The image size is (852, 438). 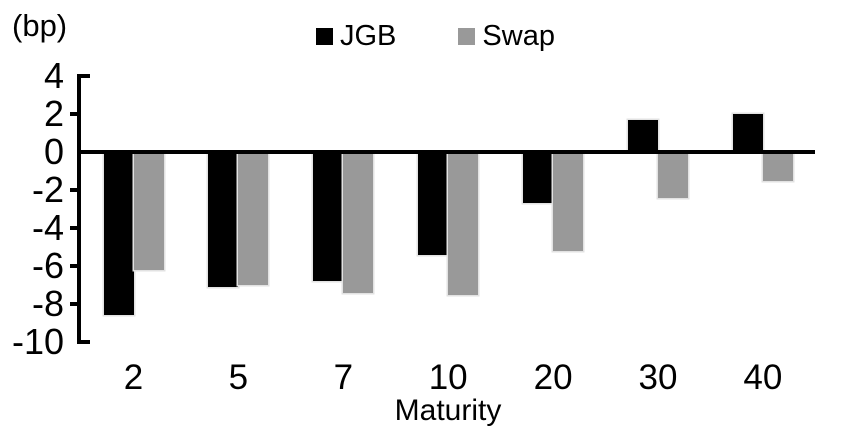 I want to click on y-tick-mark--2, so click(x=74, y=190).